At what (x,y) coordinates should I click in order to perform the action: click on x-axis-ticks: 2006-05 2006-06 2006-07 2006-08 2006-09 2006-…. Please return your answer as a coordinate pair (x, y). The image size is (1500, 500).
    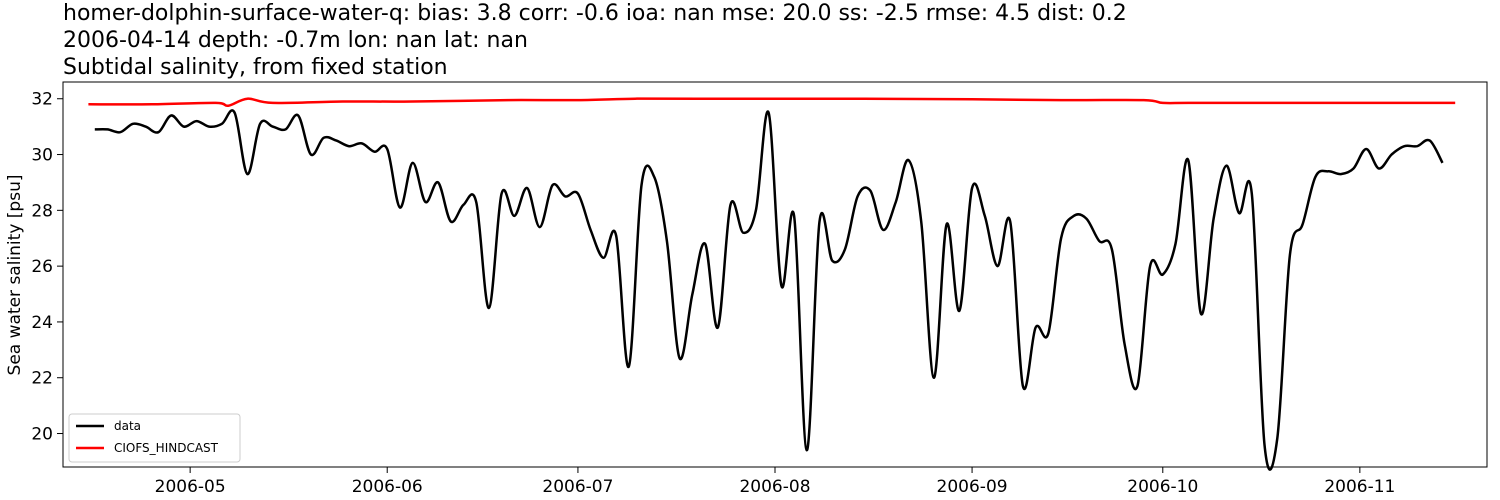
    Looking at the image, I should click on (775, 482).